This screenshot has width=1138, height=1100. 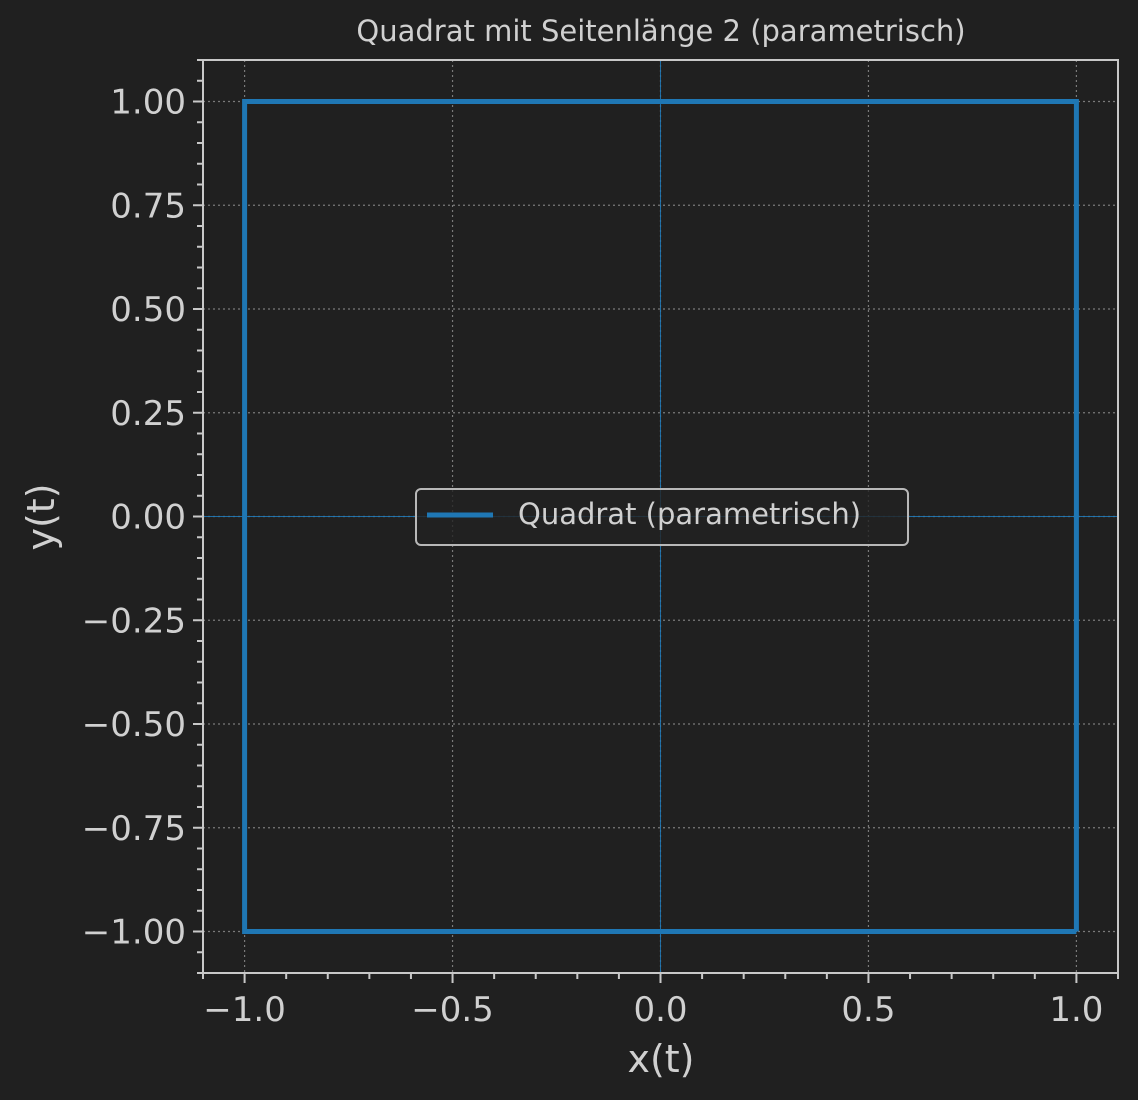 I want to click on y-tick-label: 0.00, so click(x=148, y=518).